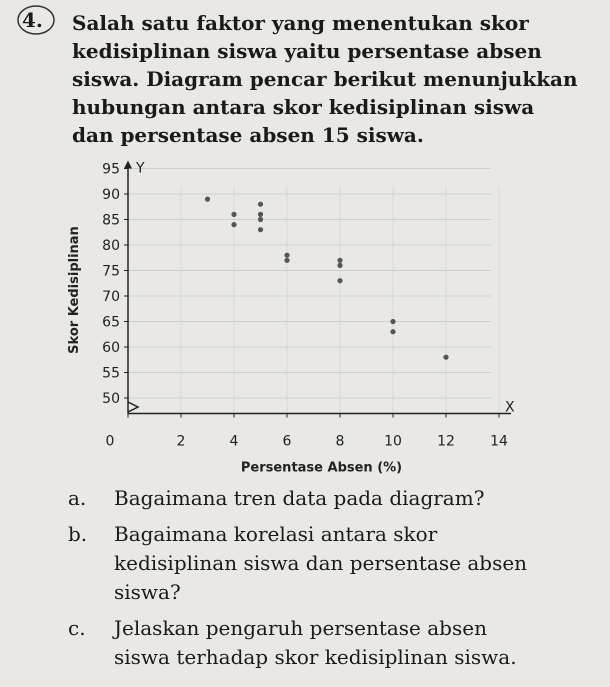 The image size is (610, 687). What do you see at coordinates (321, 468) in the screenshot?
I see `x-axis-title: Persentase Absen (%)` at bounding box center [321, 468].